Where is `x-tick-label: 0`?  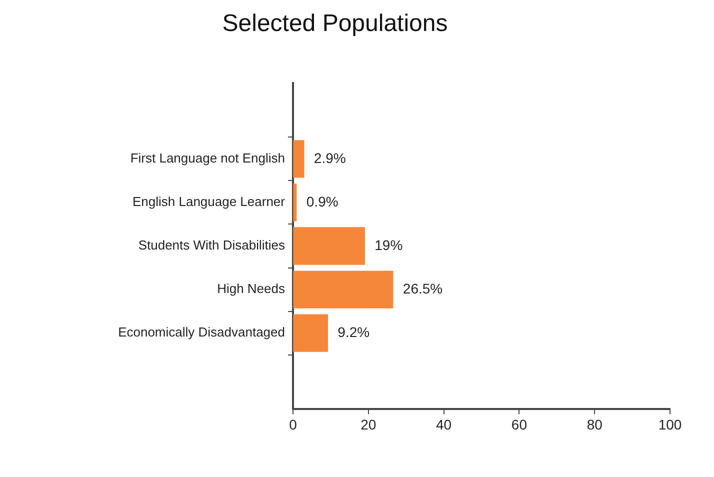
x-tick-label: 0 is located at coordinates (293, 424).